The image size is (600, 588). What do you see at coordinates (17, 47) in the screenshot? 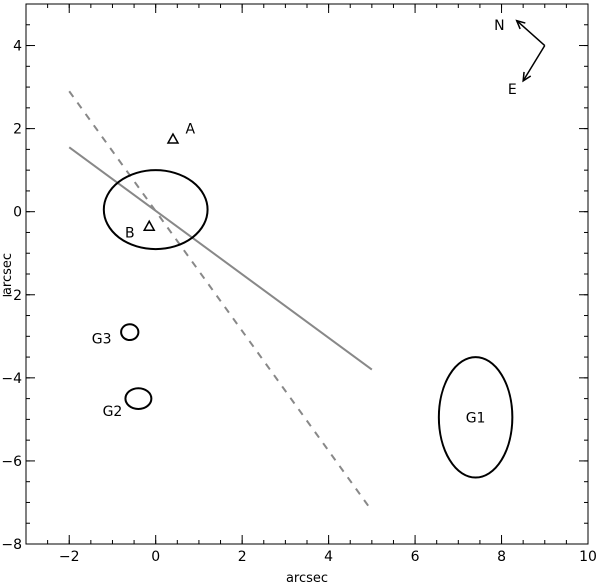
I see `y-tick-label: 4` at bounding box center [17, 47].